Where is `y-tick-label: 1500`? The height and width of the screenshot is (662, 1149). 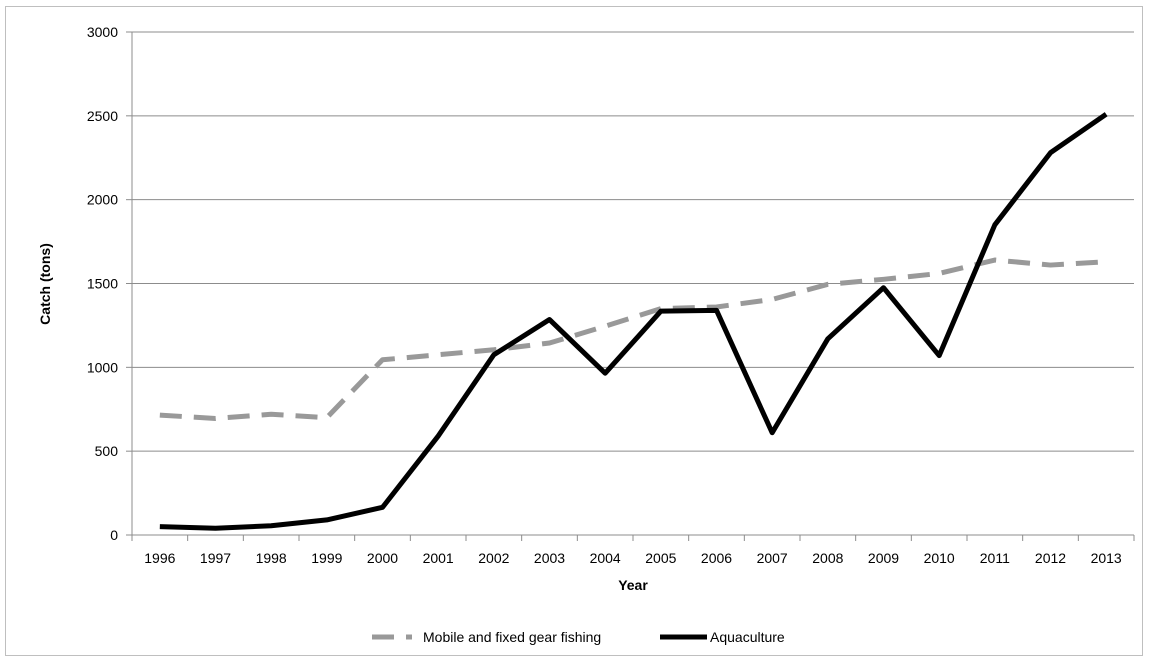
y-tick-label: 1500 is located at coordinates (102, 284).